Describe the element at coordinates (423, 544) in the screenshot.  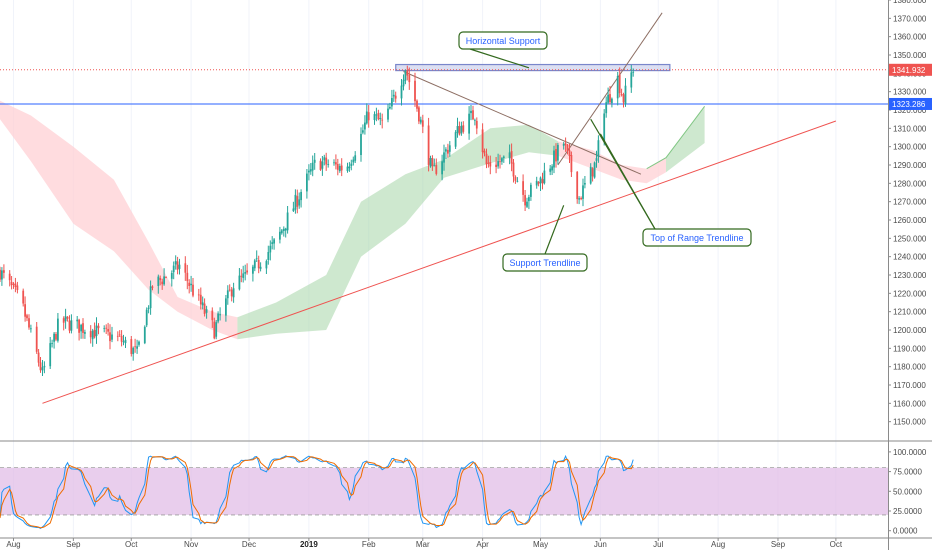
I see `time-tick-label: Mar` at that location.